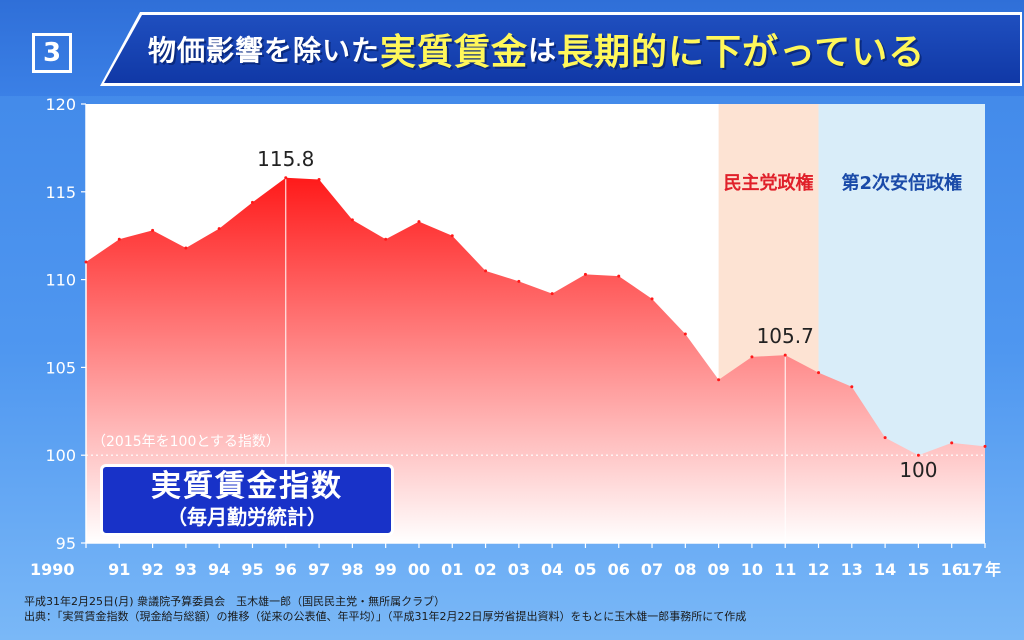 Image resolution: width=1024 pixels, height=640 pixels. What do you see at coordinates (552, 569) in the screenshot?
I see `x-tick-label: 04` at bounding box center [552, 569].